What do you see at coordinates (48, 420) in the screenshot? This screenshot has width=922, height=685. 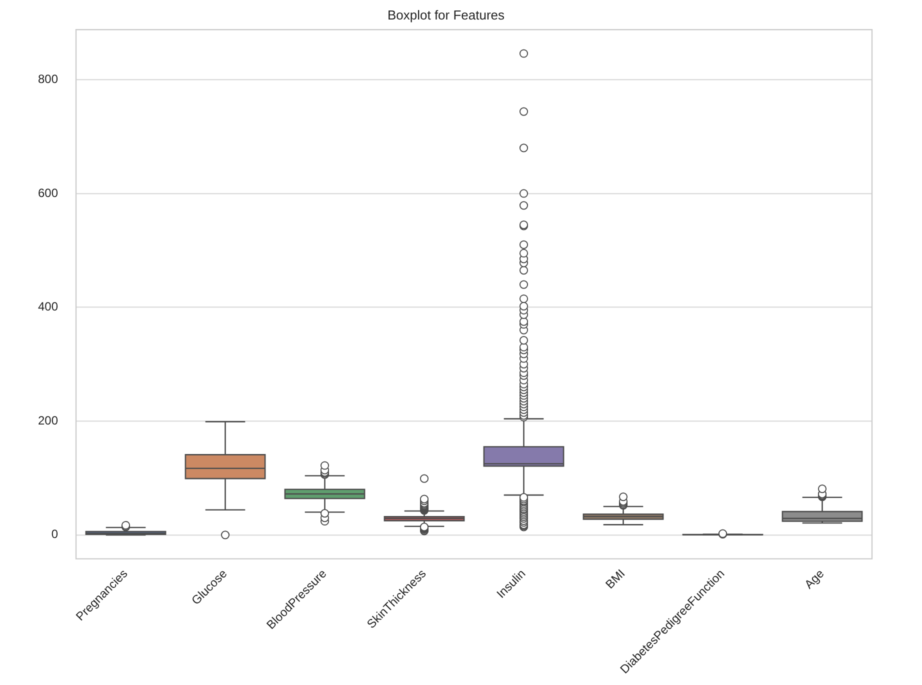 I see `y-tick-label: 200` at bounding box center [48, 420].